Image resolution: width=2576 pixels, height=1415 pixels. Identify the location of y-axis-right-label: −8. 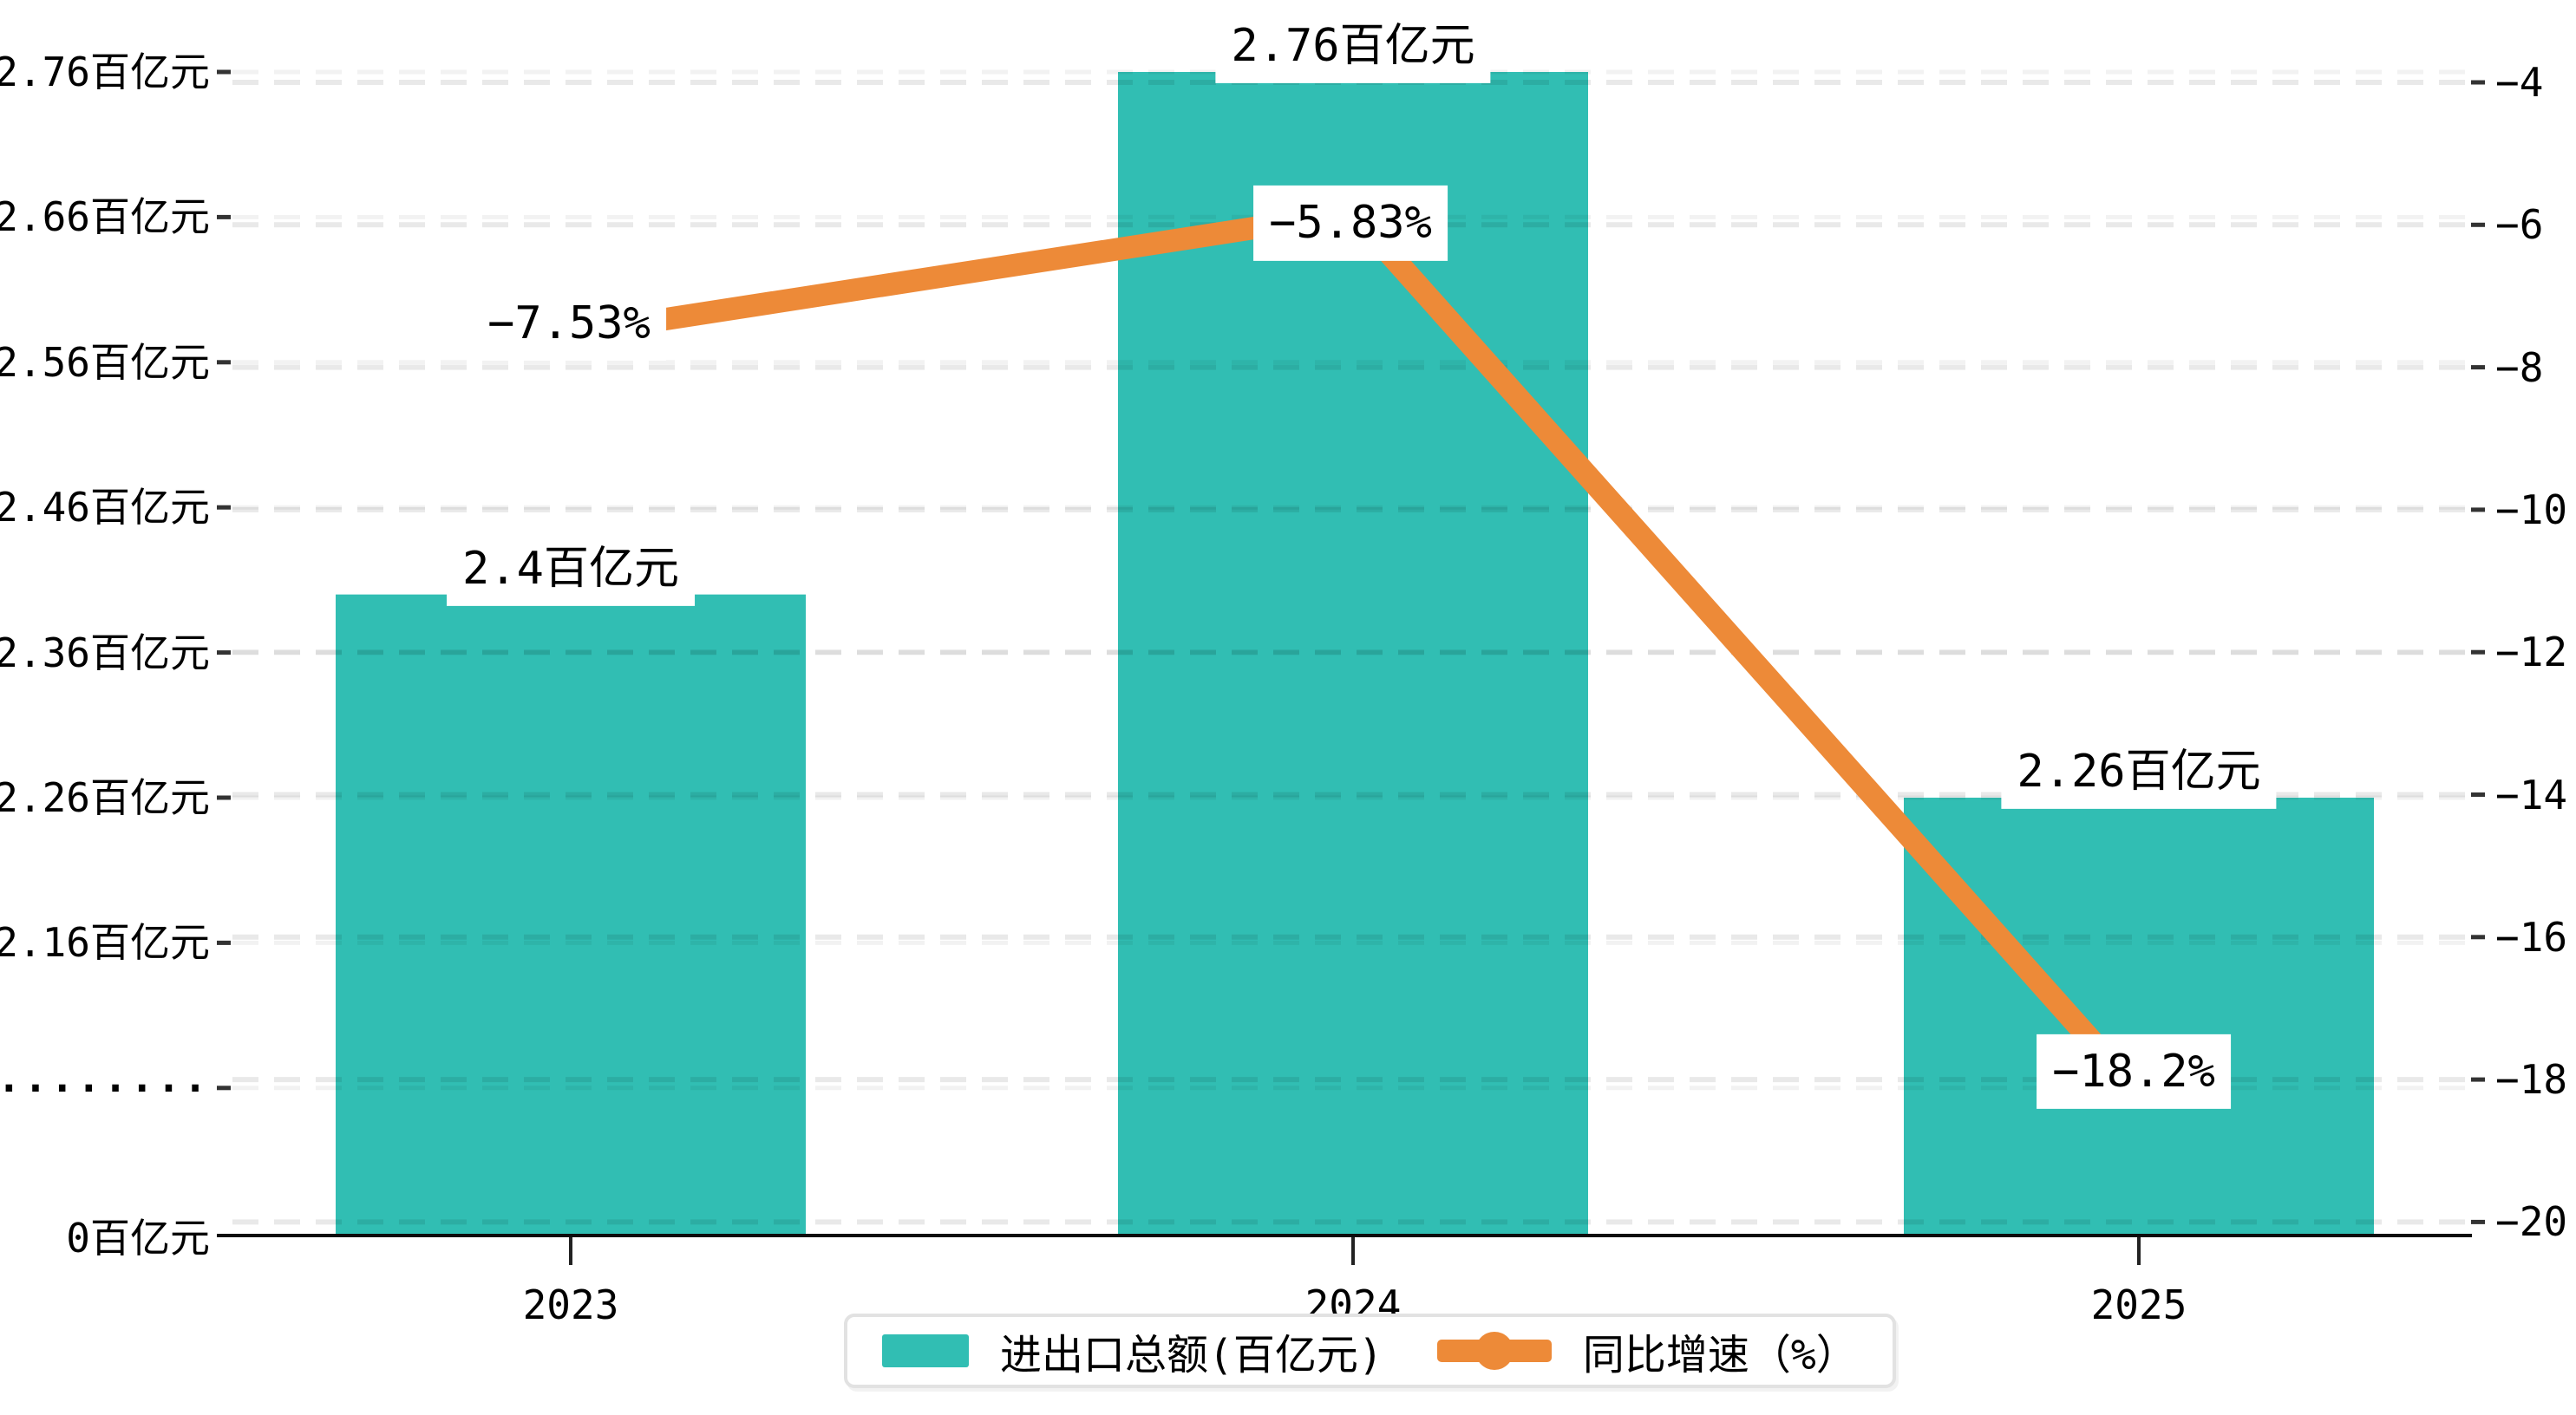
(2519, 367).